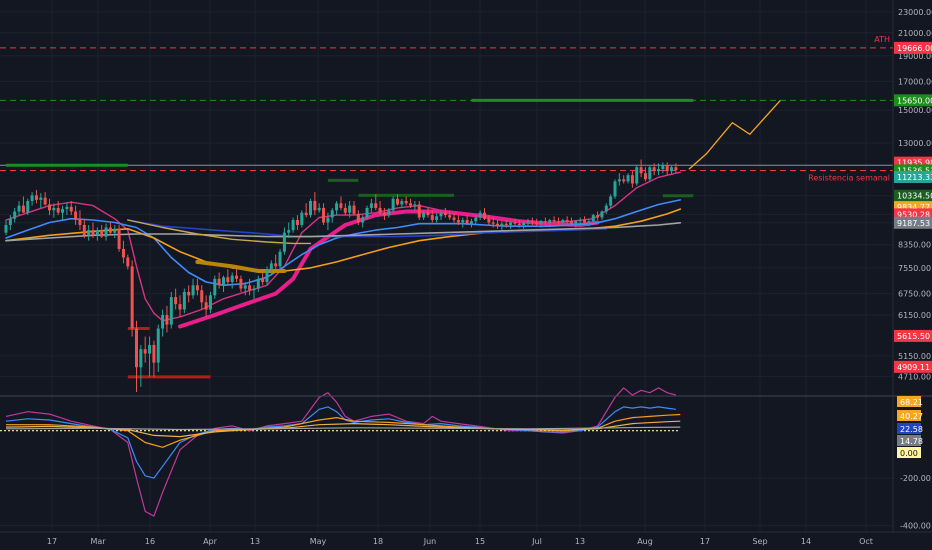 The height and width of the screenshot is (550, 932). Describe the element at coordinates (849, 177) in the screenshot. I see `annotation-resistencia: Resistencia semanal` at that location.